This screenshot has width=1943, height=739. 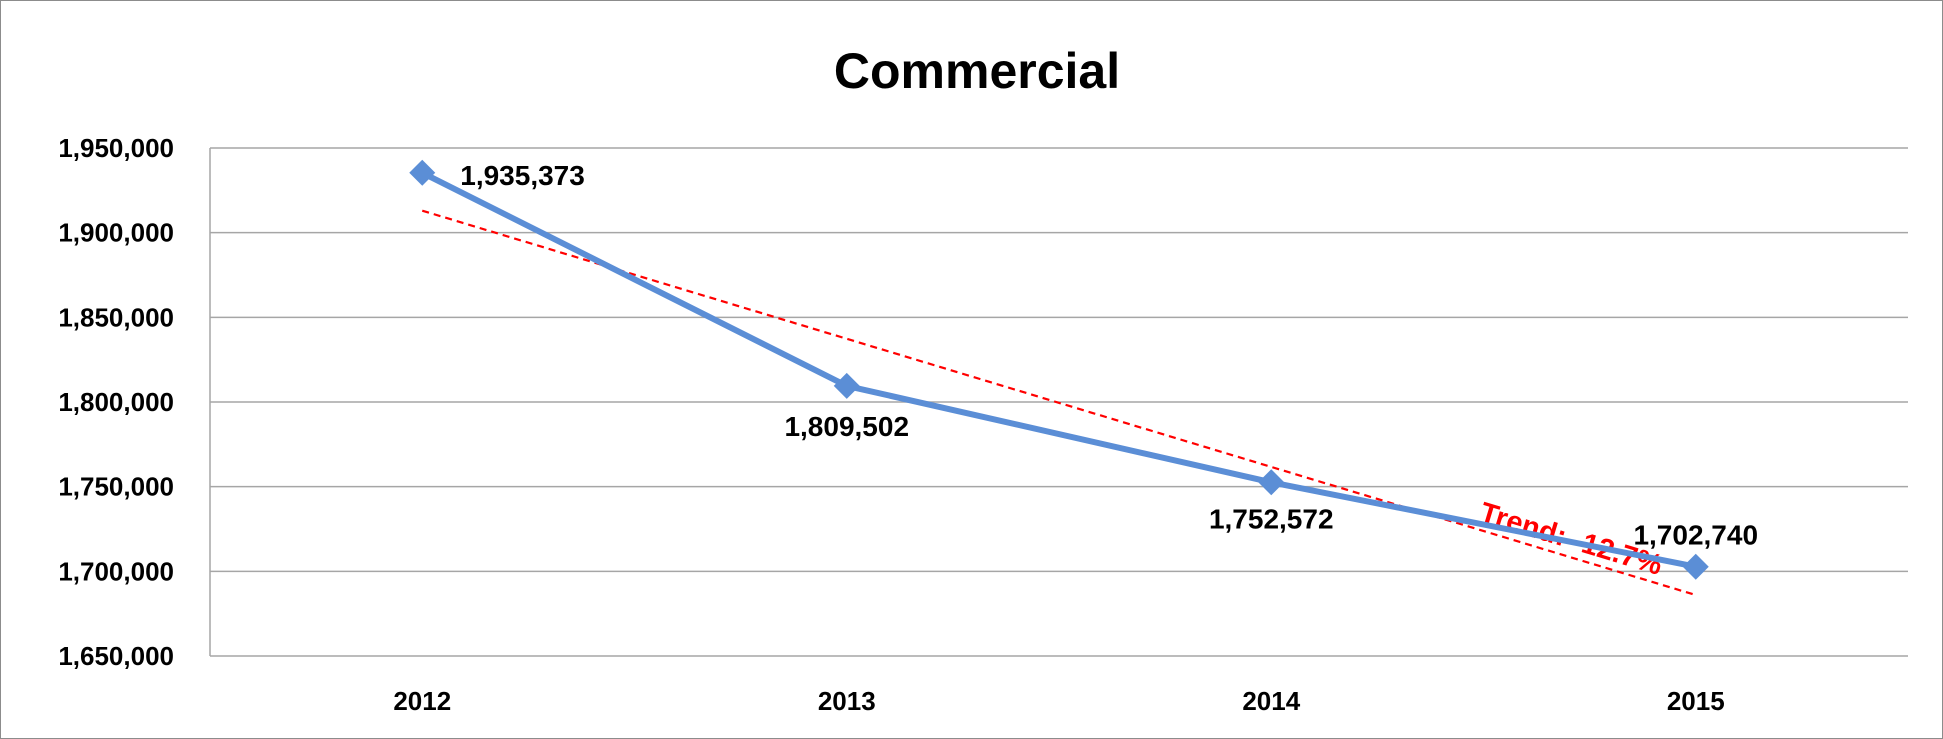 What do you see at coordinates (116, 487) in the screenshot?
I see `y-tick-label: 1,750,000` at bounding box center [116, 487].